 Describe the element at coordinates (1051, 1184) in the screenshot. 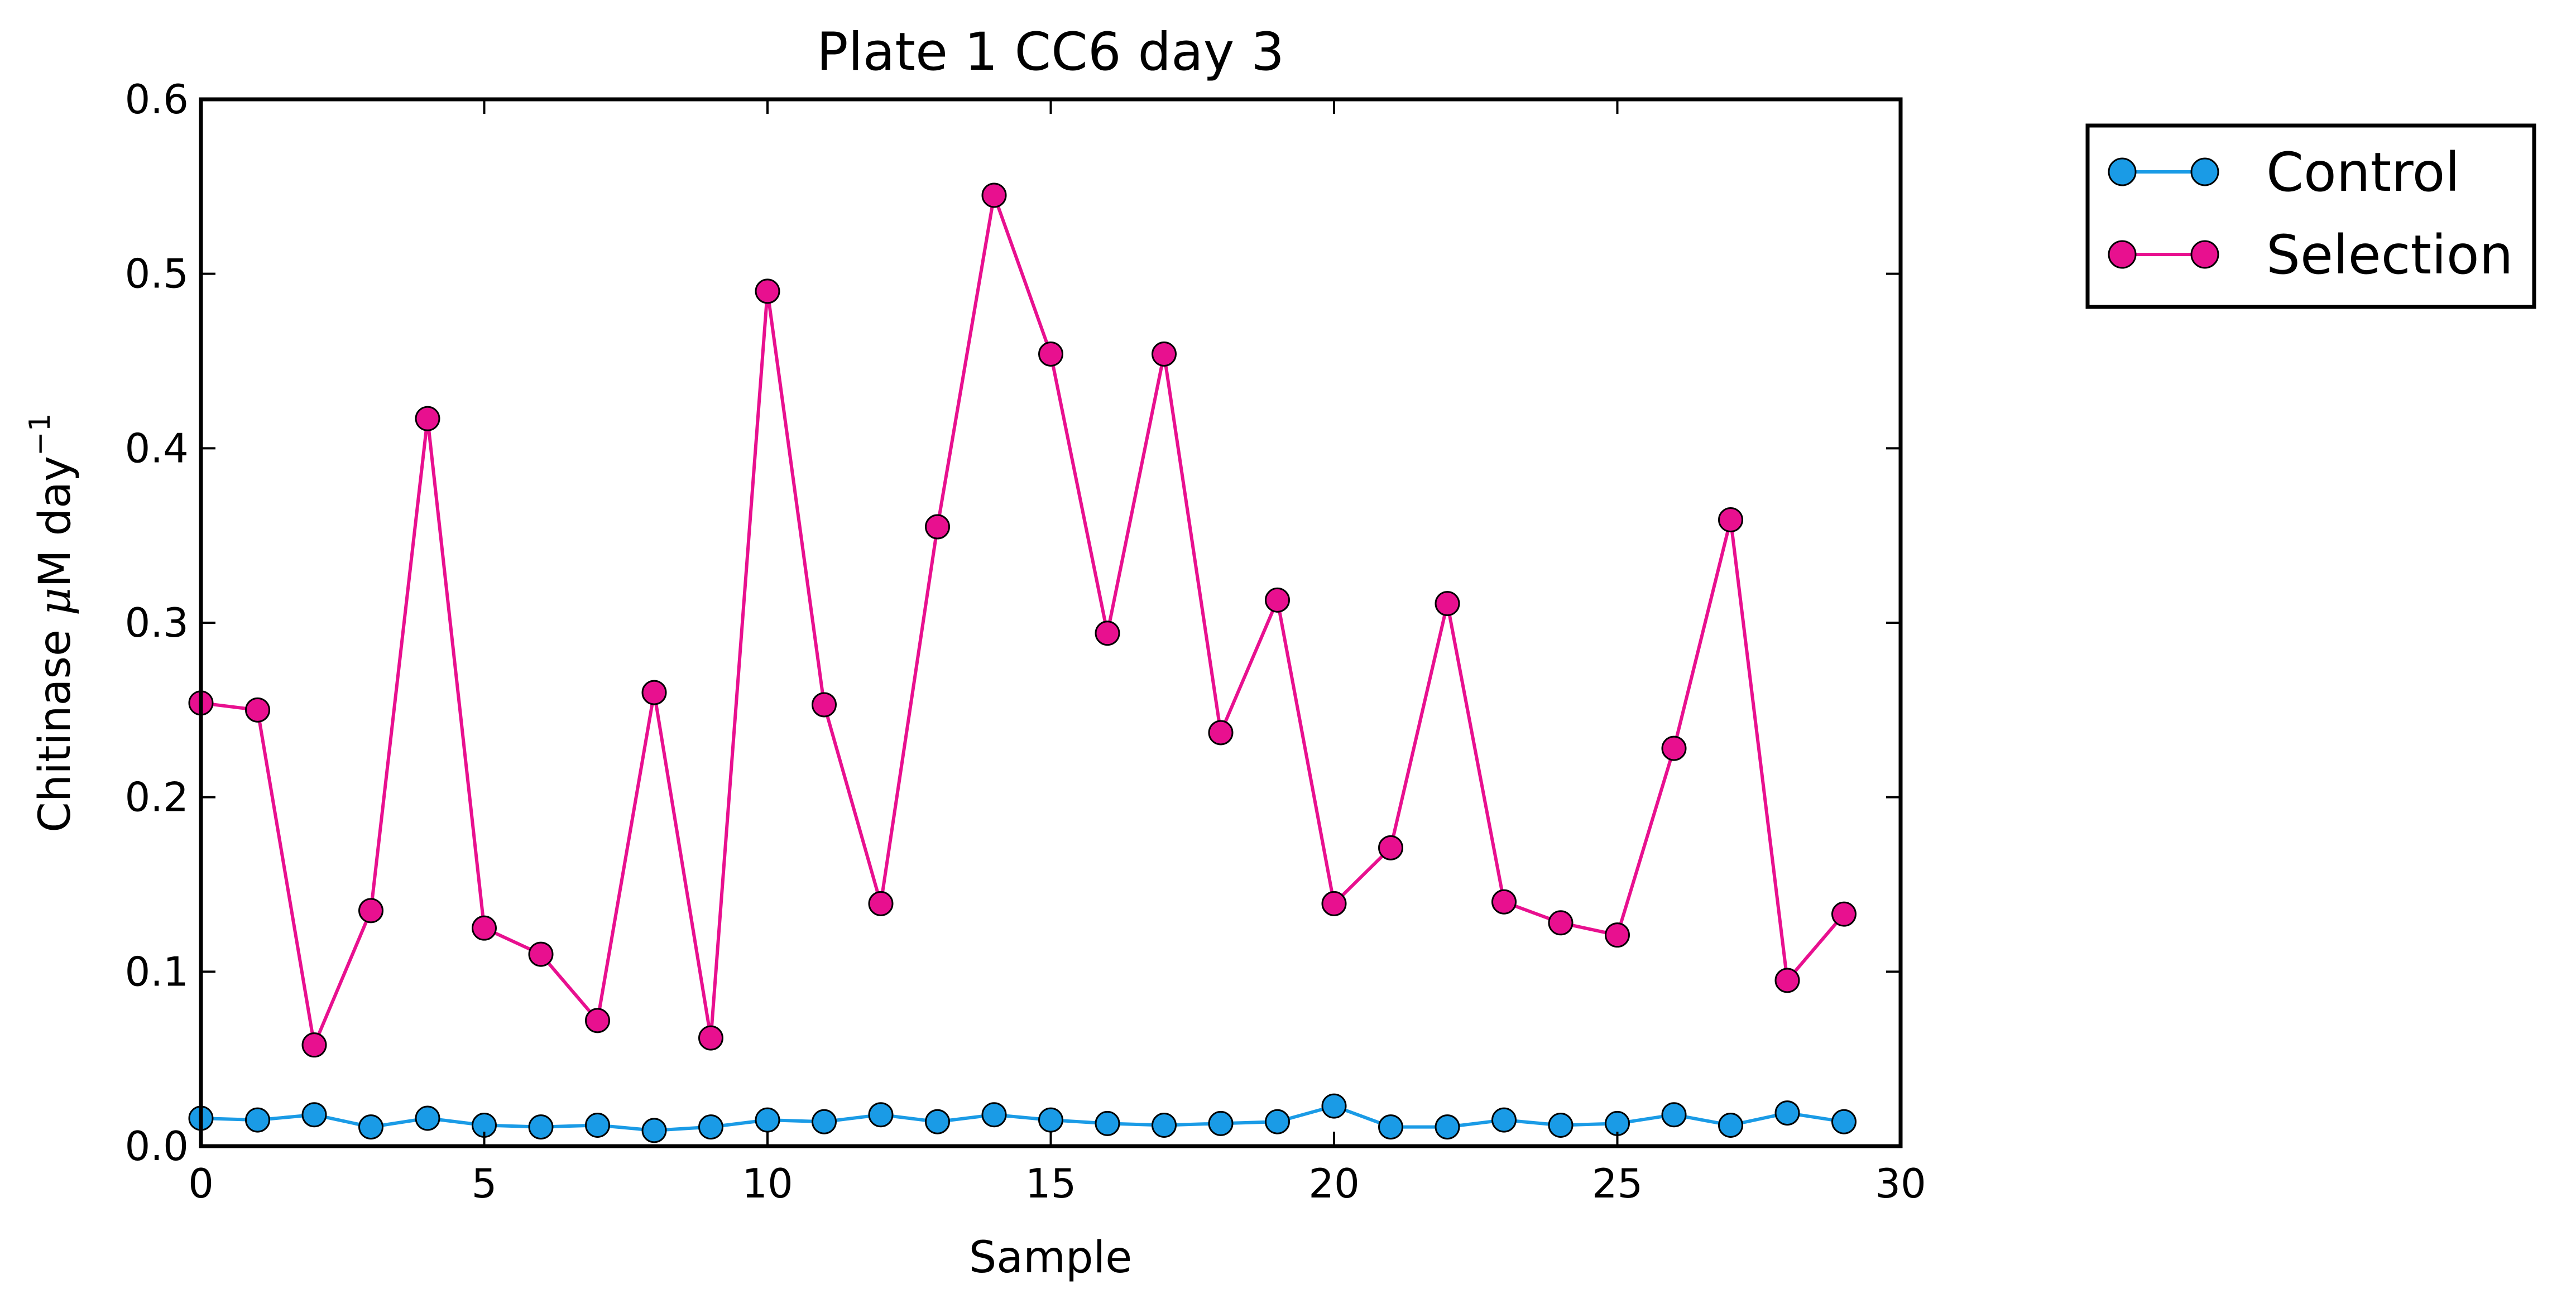

I see `x-tick-label: 15` at that location.